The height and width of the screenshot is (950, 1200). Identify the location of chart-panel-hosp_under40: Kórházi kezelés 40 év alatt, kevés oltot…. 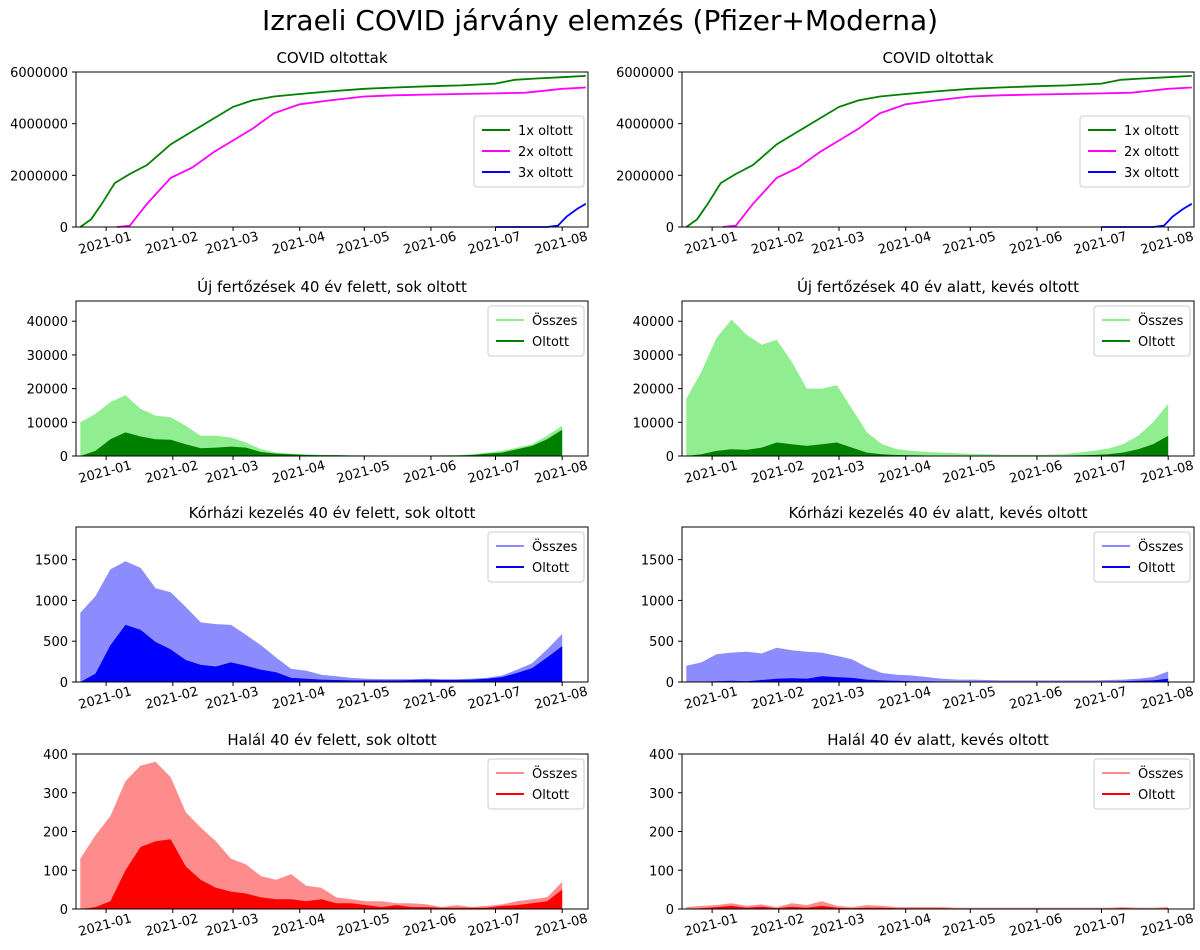
(918, 608).